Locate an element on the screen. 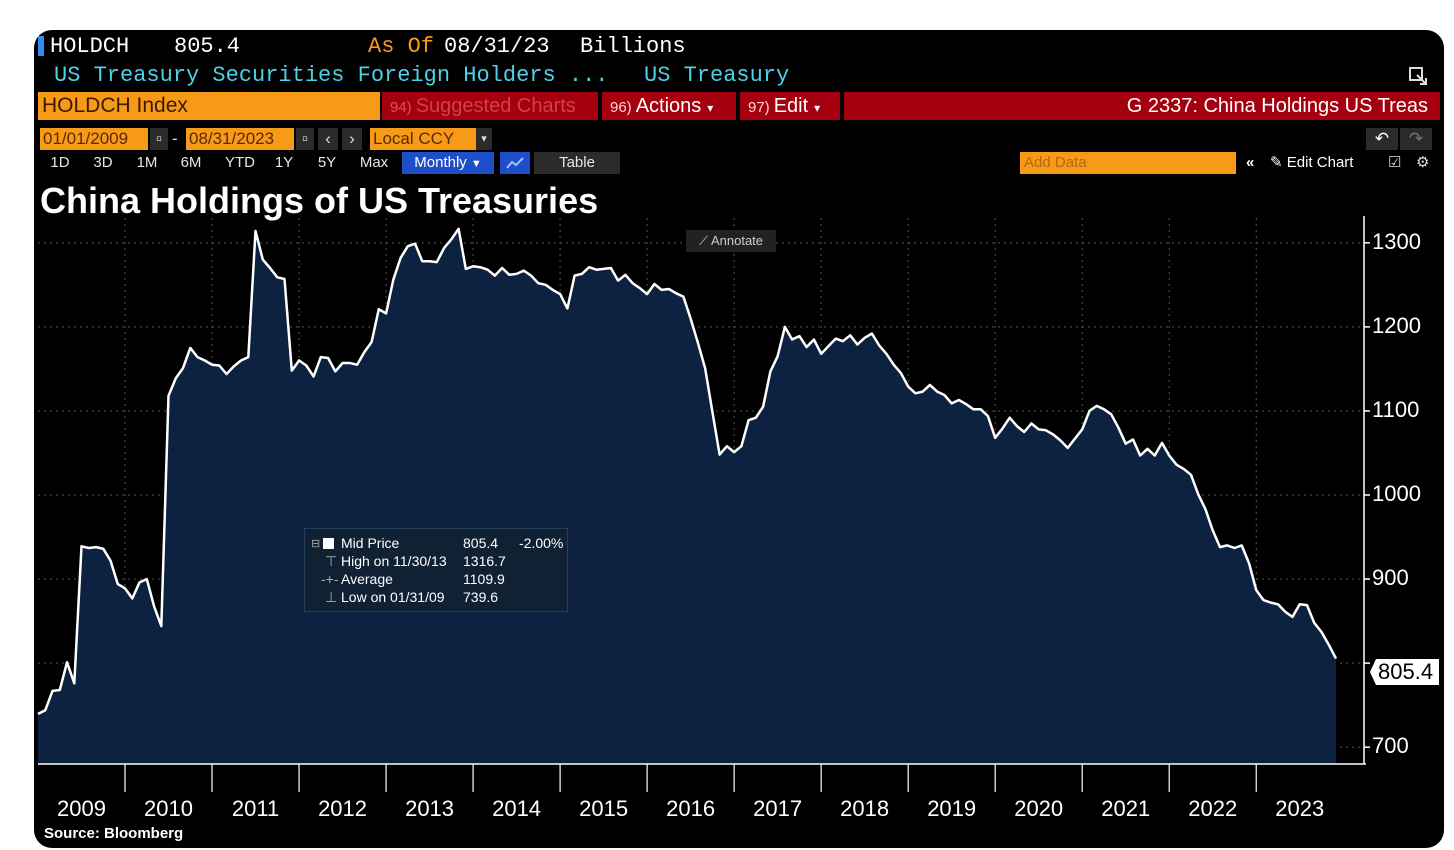 The height and width of the screenshot is (850, 1454). x-tick-label: 2015 is located at coordinates (604, 808).